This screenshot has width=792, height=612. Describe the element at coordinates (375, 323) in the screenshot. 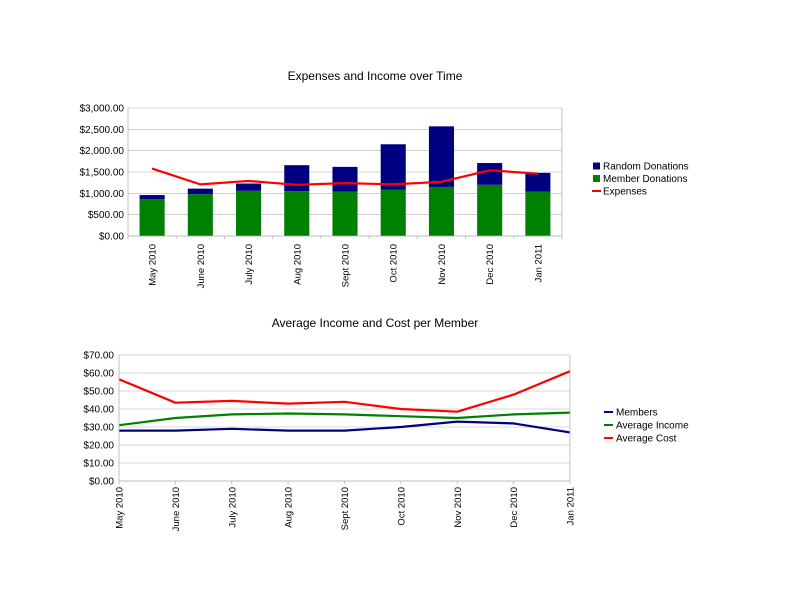

I see `chart-title: Average Income and Cost per Member` at that location.